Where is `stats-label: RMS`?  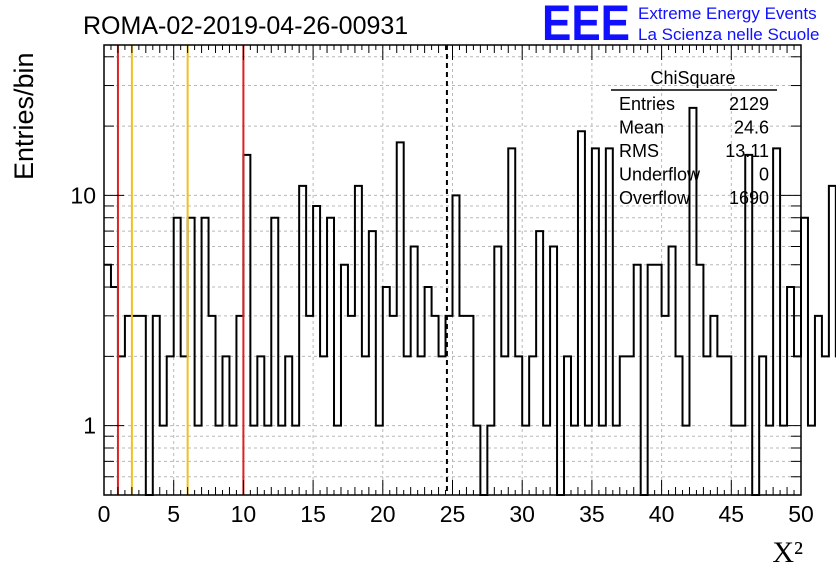
stats-label: RMS is located at coordinates (639, 151).